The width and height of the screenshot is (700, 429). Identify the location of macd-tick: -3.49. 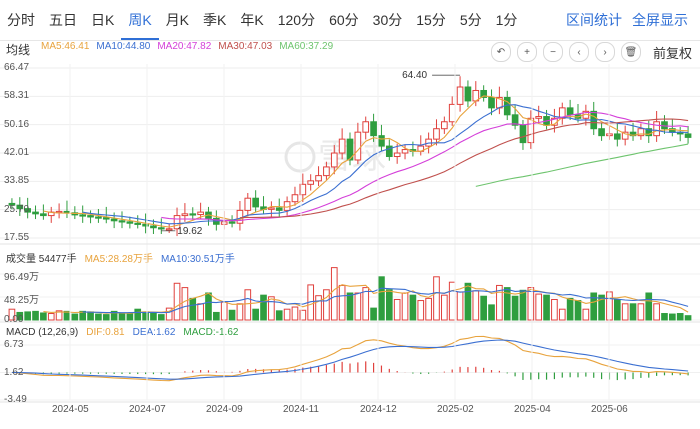
(15, 399).